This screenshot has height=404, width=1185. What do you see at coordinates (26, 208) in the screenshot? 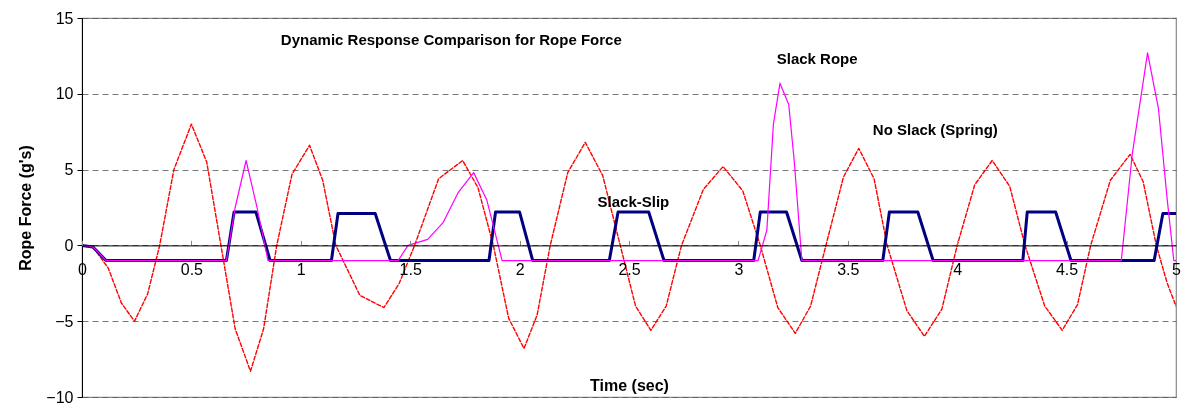
I see `y-axis-title: Rope Force (g's)` at bounding box center [26, 208].